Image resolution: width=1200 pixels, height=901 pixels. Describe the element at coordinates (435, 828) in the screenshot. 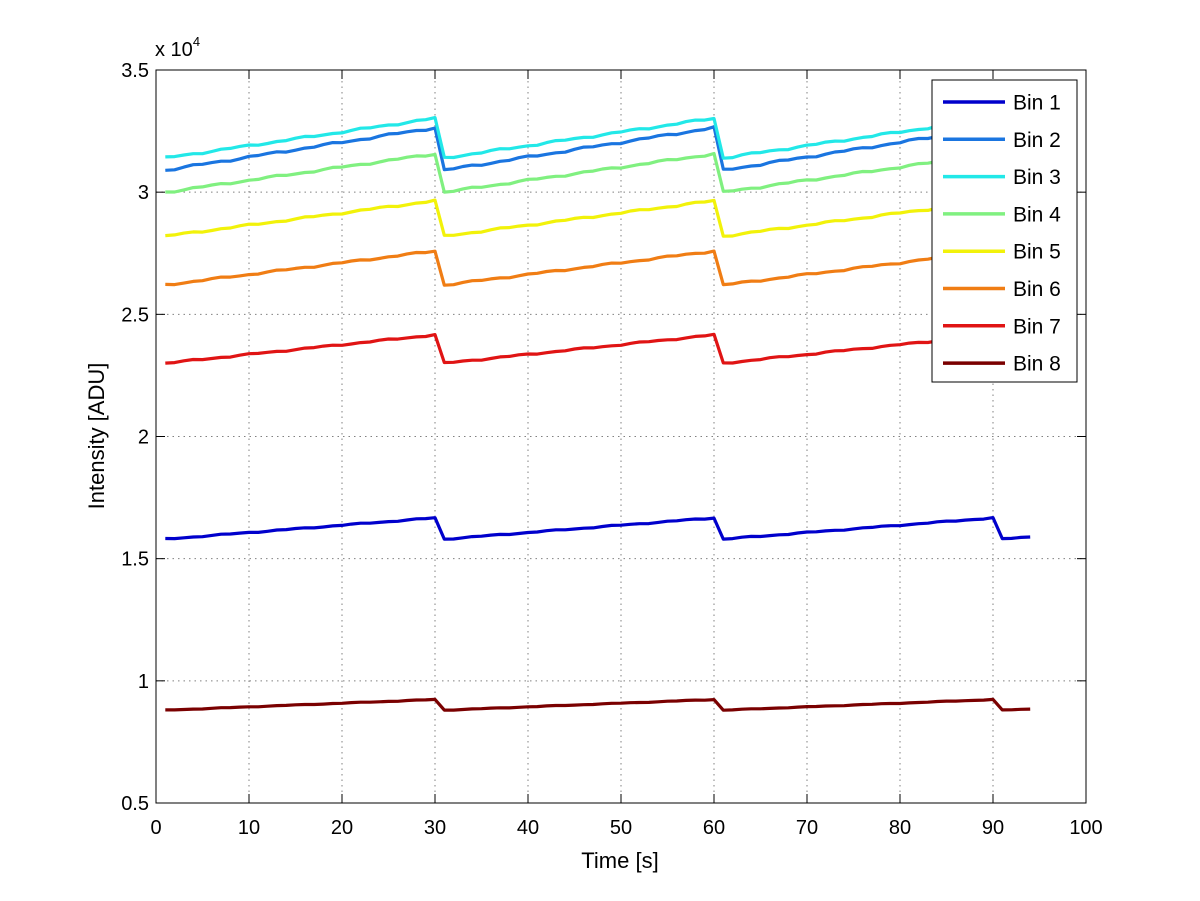

I see `x-tick-label: 30` at that location.